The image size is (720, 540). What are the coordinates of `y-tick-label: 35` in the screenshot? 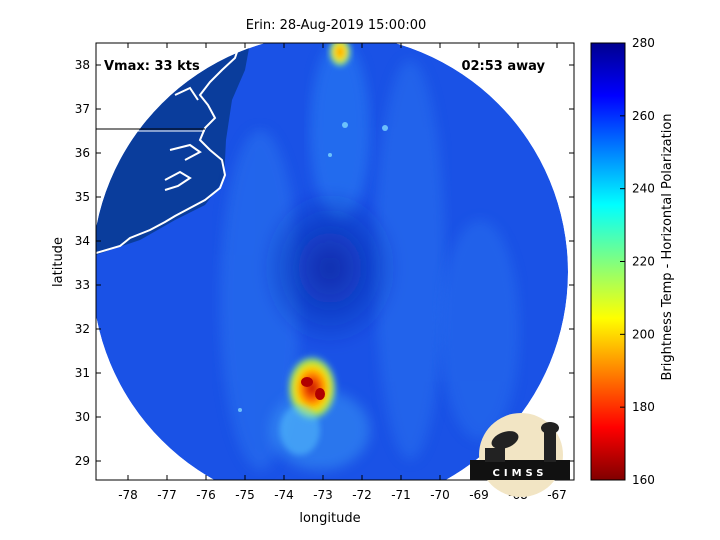 It's located at (82, 197).